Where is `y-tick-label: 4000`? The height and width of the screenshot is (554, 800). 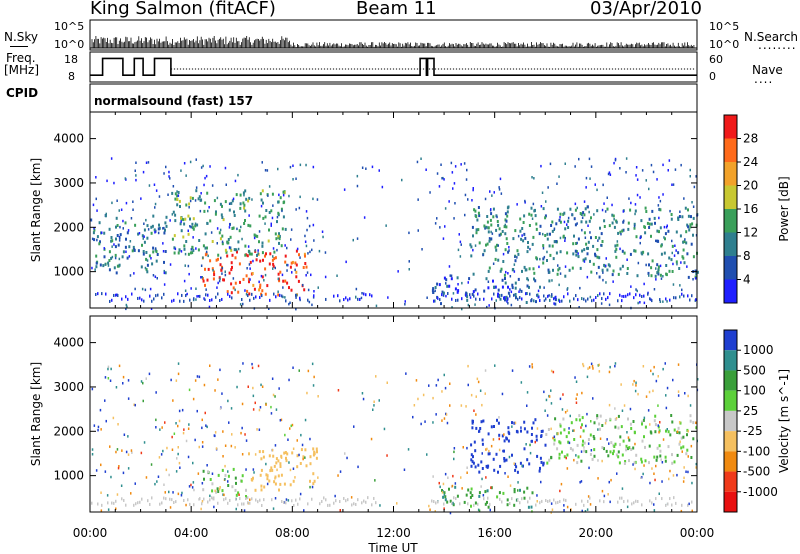
y-tick-label: 4000 is located at coordinates (68, 139).